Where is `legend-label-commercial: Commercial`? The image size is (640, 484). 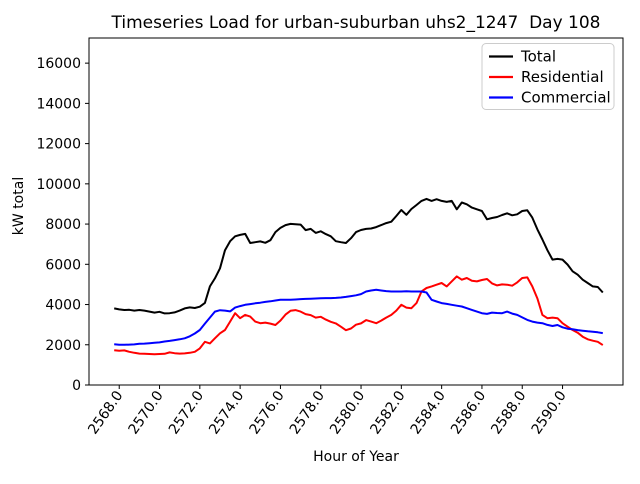
legend-label-commercial: Commercial is located at coordinates (566, 98).